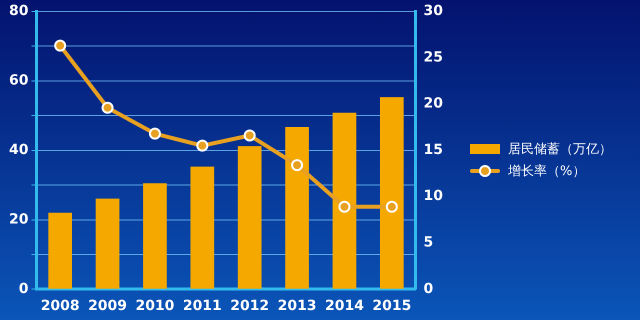 The height and width of the screenshot is (320, 640). Describe the element at coordinates (60, 306) in the screenshot. I see `x-tick-label: 2008` at that location.